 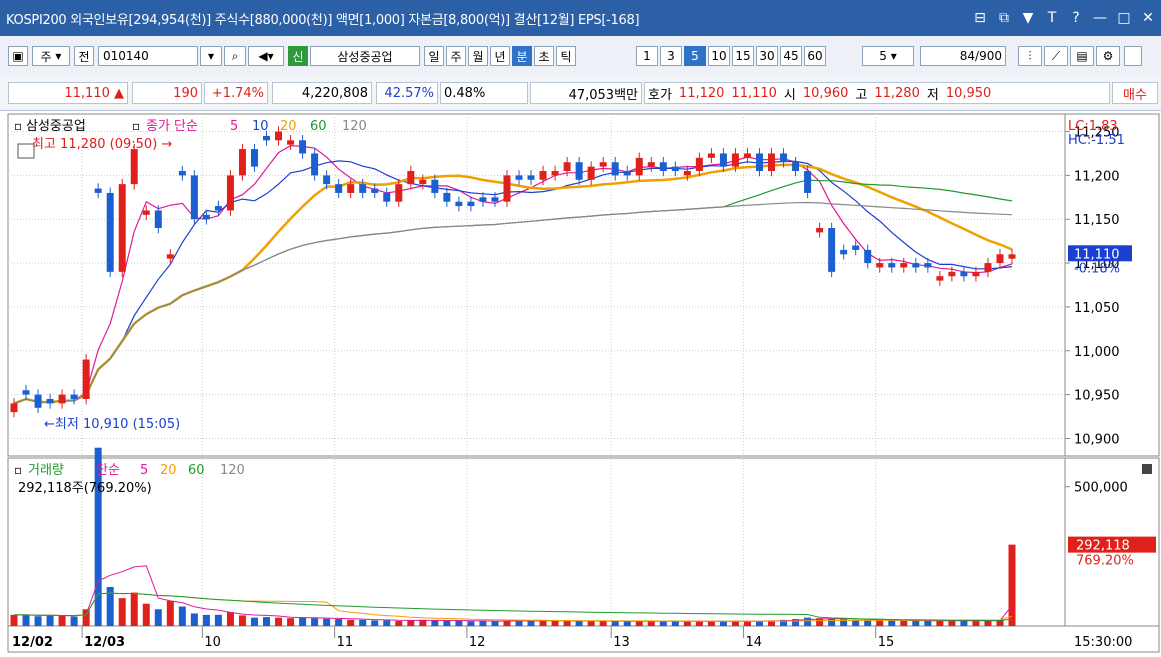 What do you see at coordinates (1112, 285) in the screenshot?
I see `price-axis` at bounding box center [1112, 285].